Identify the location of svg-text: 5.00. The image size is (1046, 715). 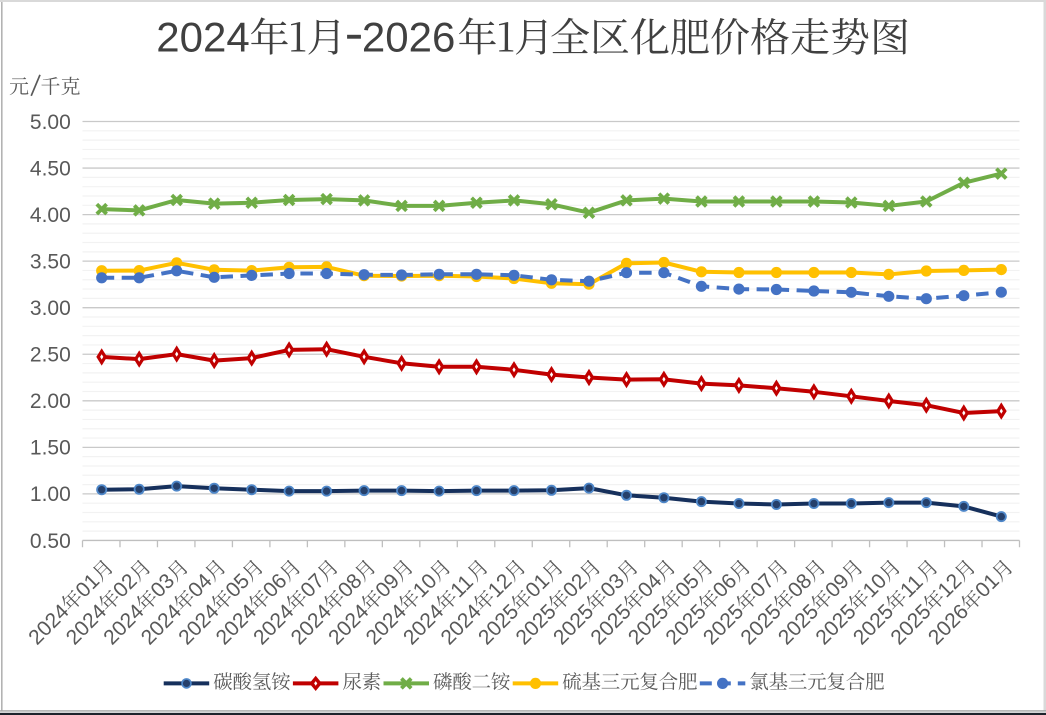
(50, 122).